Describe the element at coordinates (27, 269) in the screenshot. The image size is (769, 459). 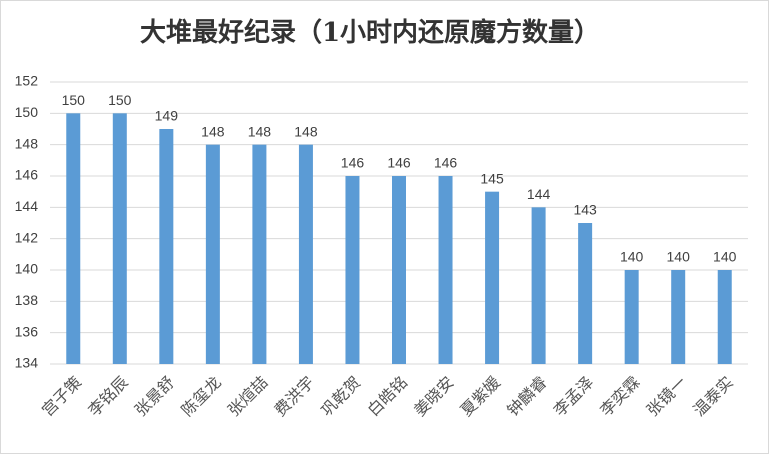
I see `y-tick-label: 140` at that location.